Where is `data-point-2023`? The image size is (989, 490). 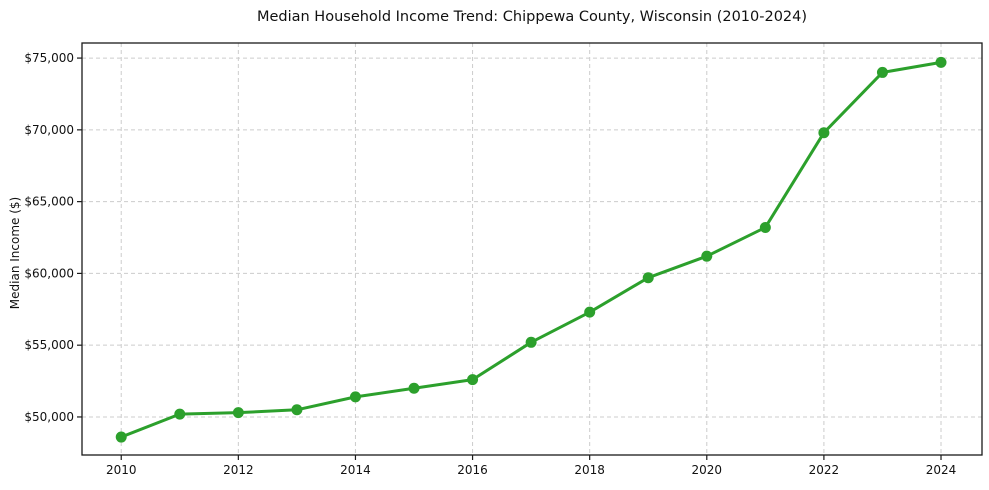
data-point-2023 is located at coordinates (882, 72).